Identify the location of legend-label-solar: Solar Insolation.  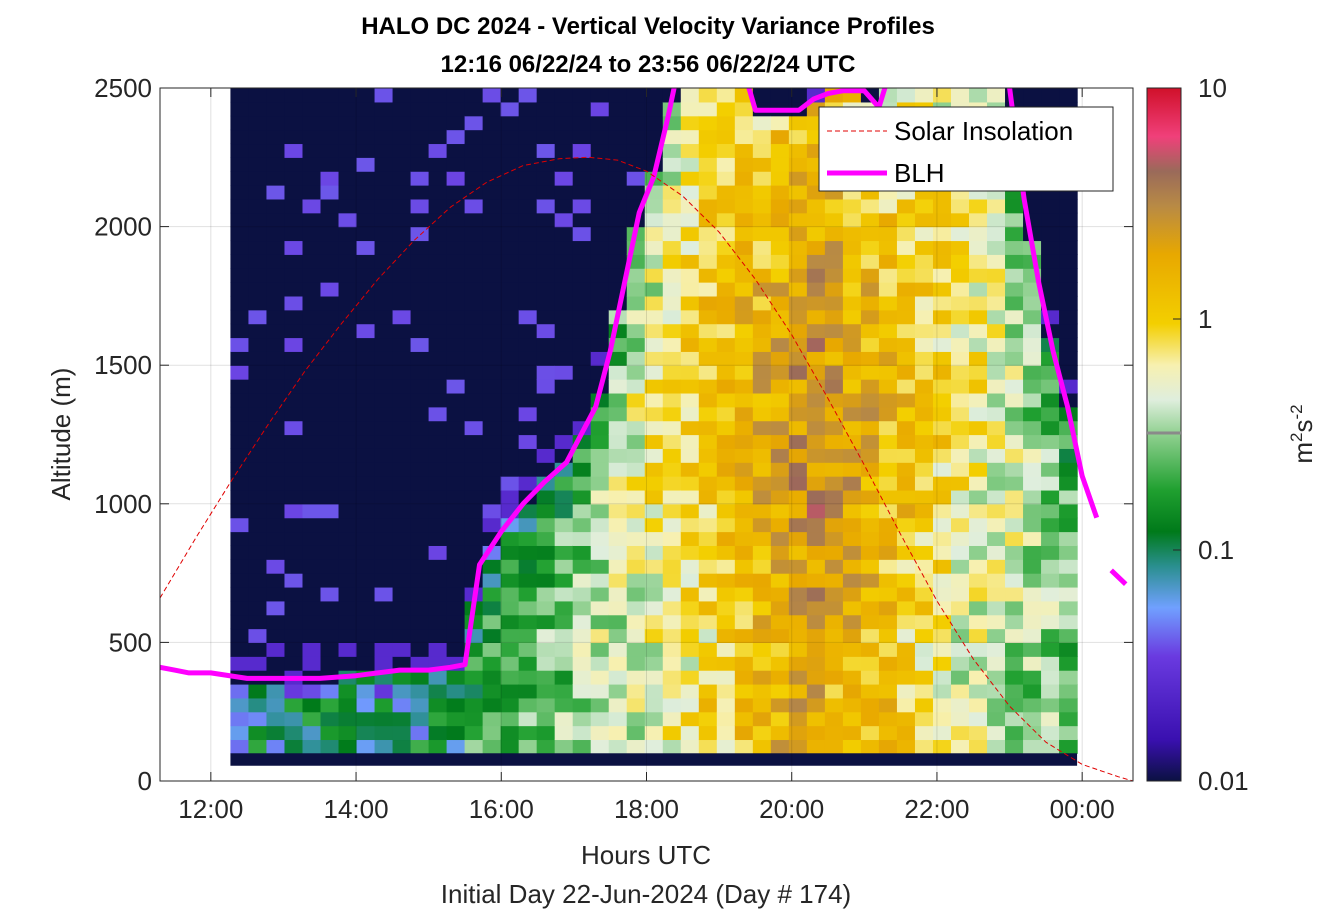
(983, 131).